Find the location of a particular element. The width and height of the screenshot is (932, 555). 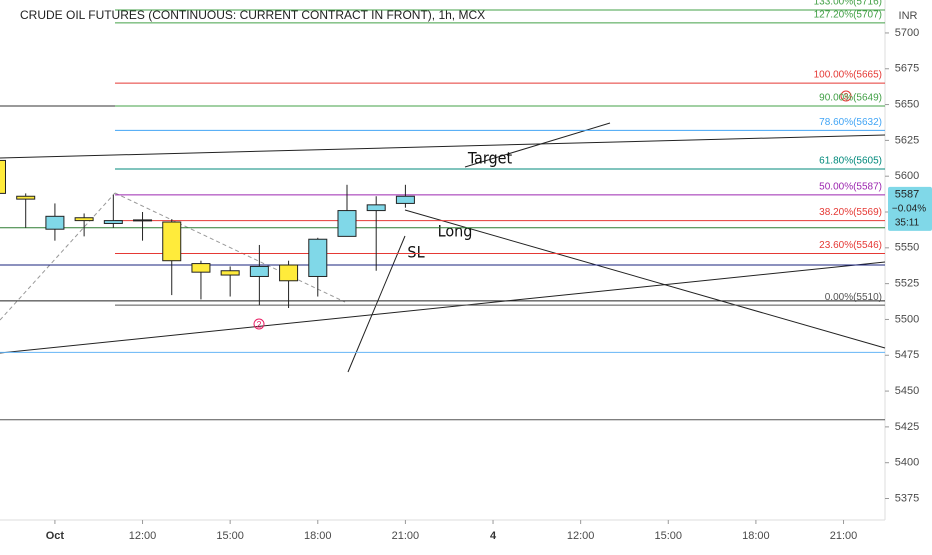

y-tick-label: 5650 is located at coordinates (907, 104).